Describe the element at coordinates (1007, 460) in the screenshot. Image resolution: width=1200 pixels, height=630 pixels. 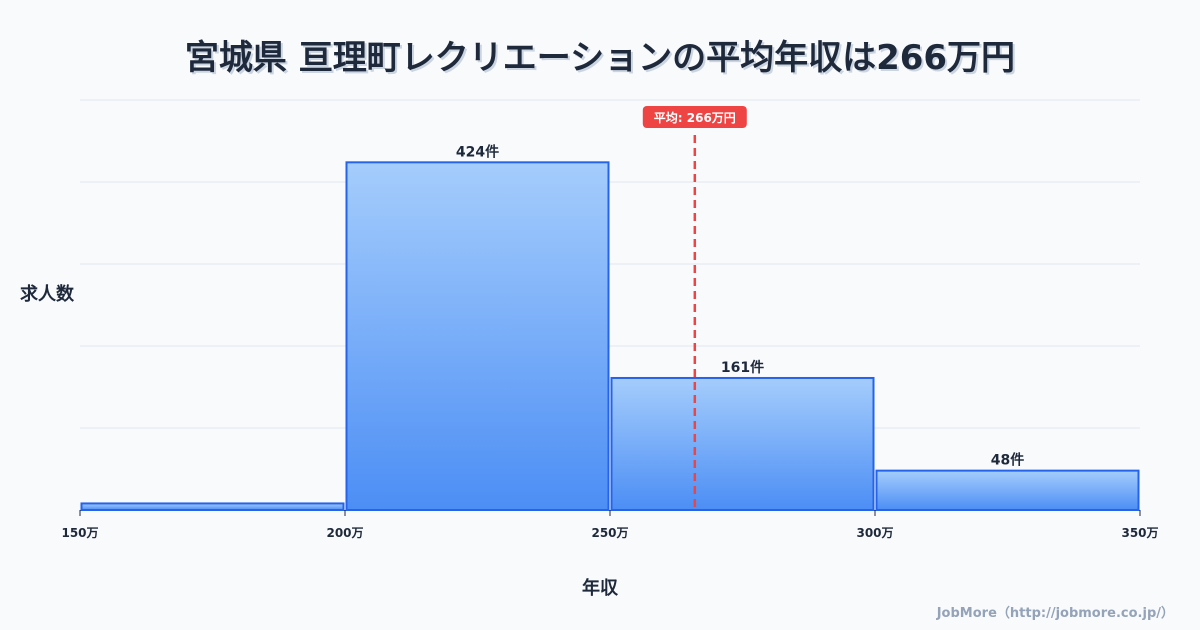
I see `bar-value-label: 48件` at that location.